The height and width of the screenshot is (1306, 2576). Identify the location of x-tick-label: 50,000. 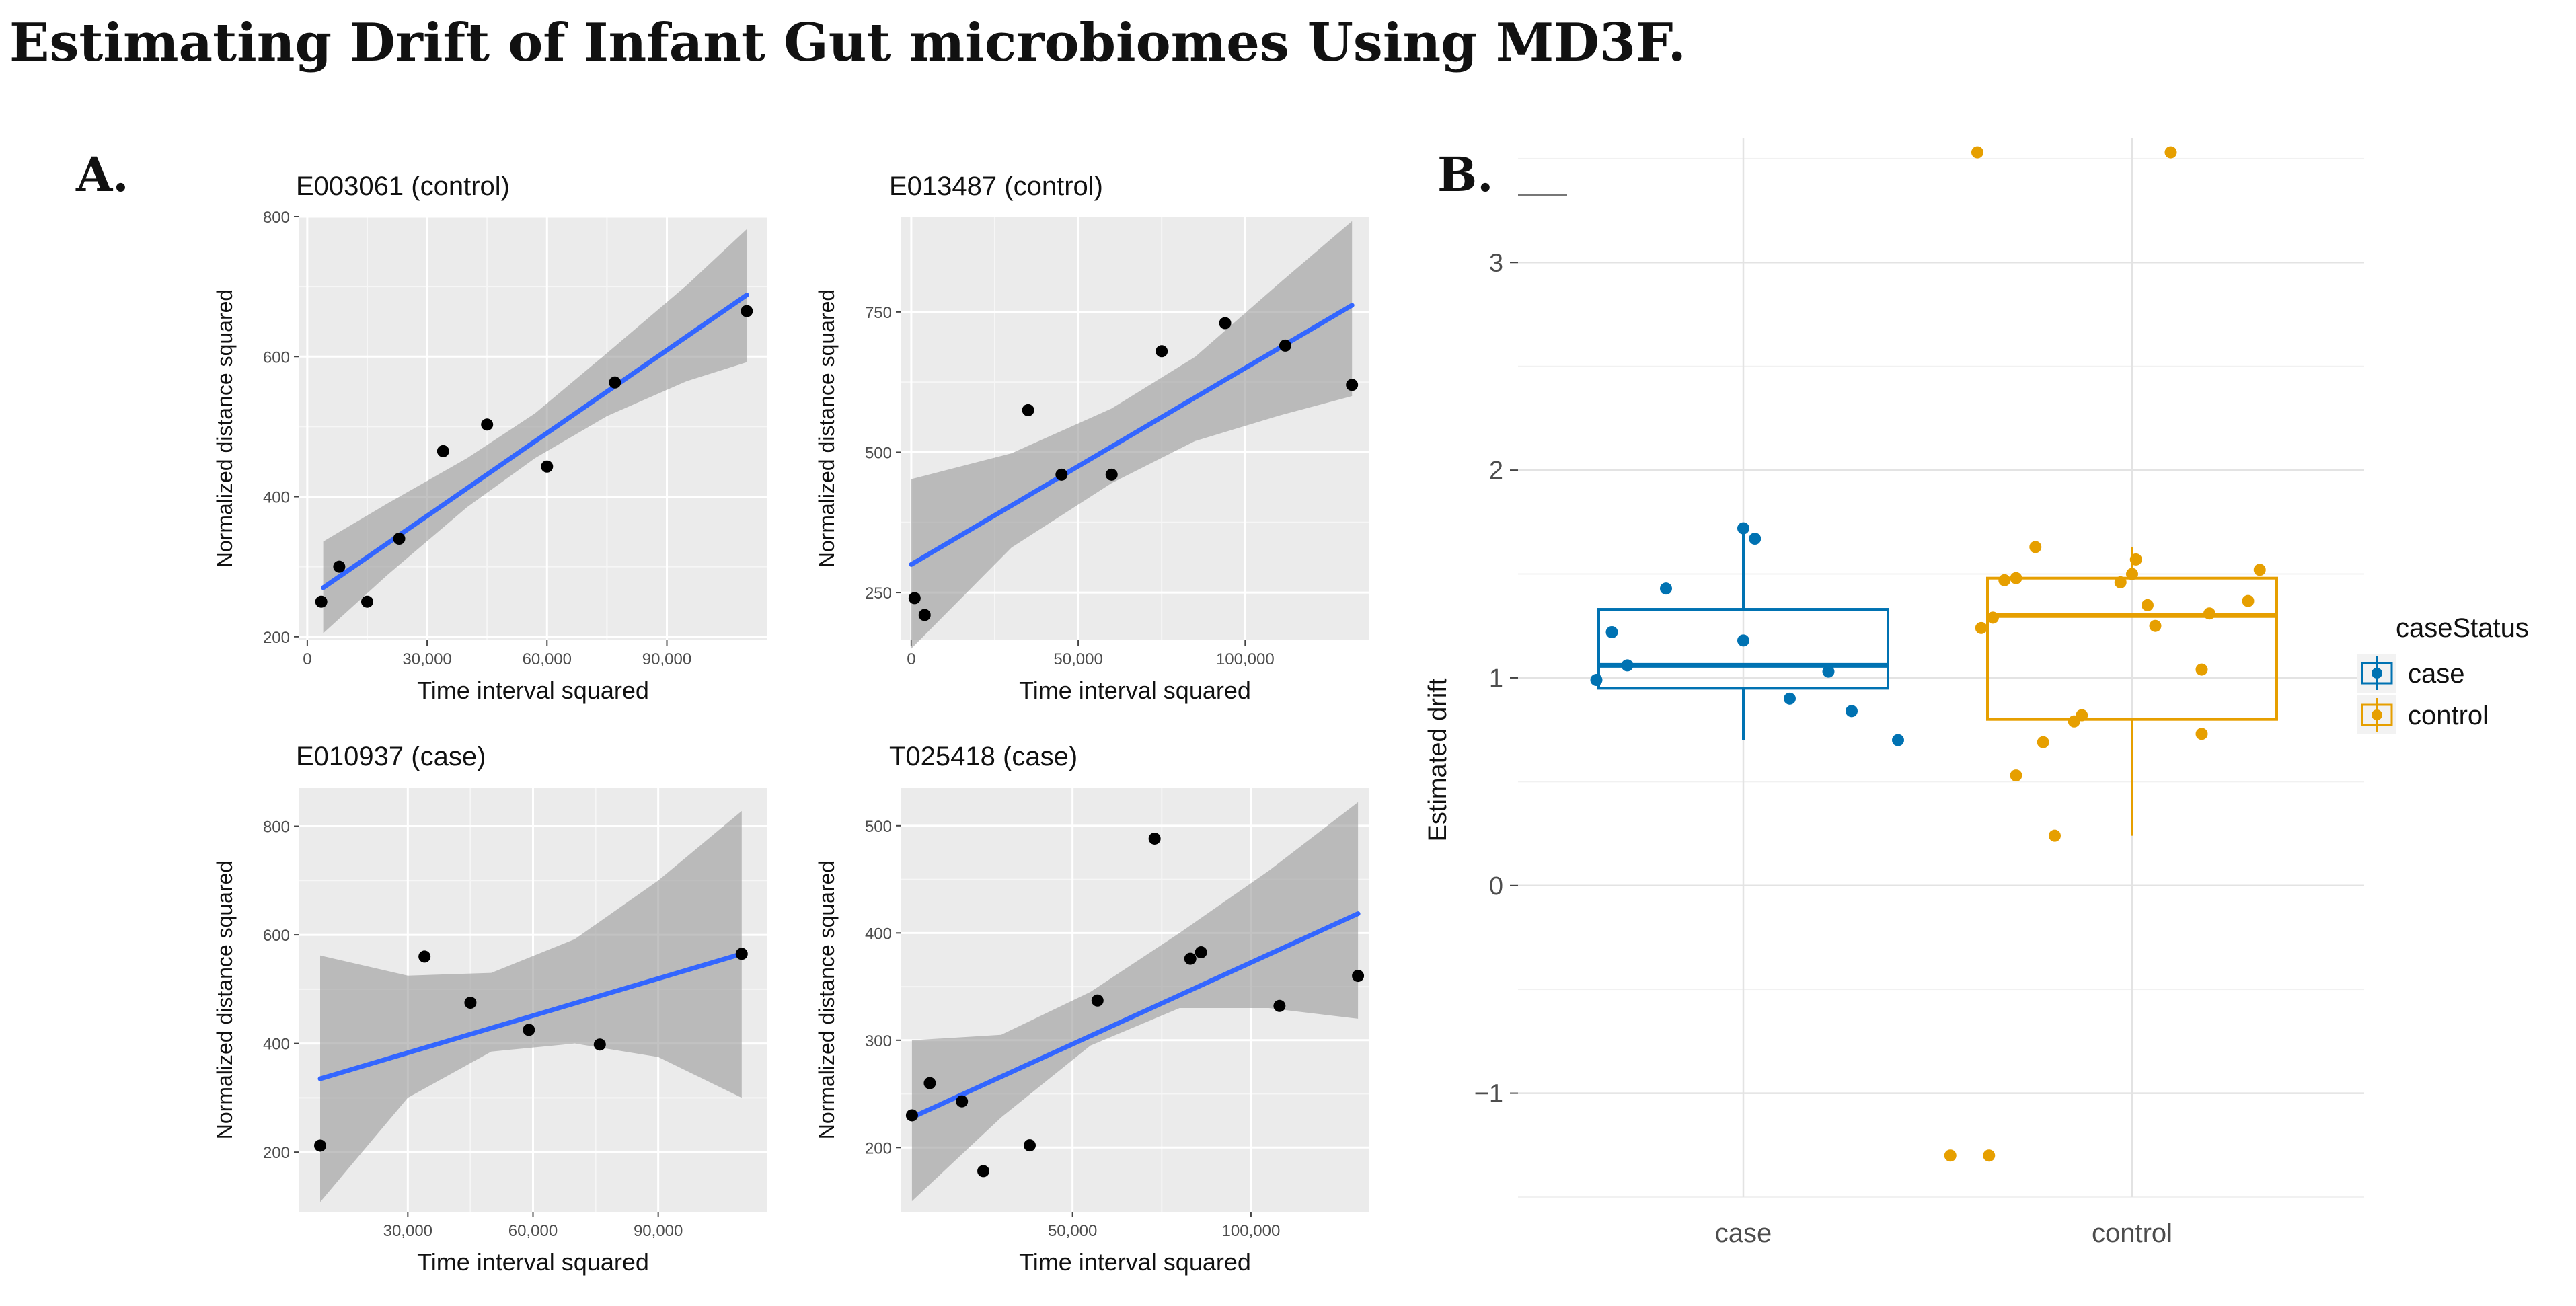
(1077, 659).